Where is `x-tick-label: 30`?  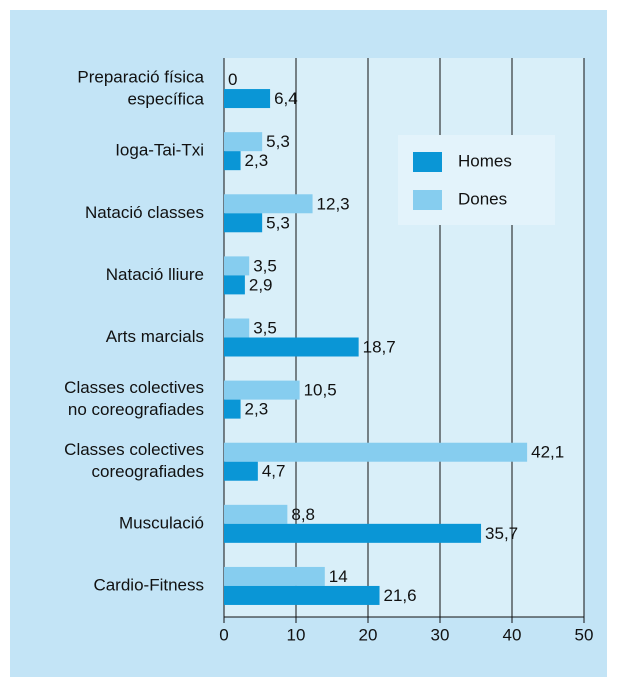
x-tick-label: 30 is located at coordinates (440, 634).